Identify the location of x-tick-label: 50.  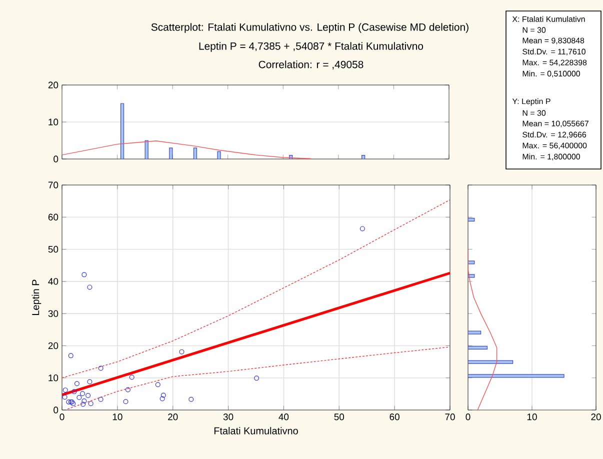
(339, 417).